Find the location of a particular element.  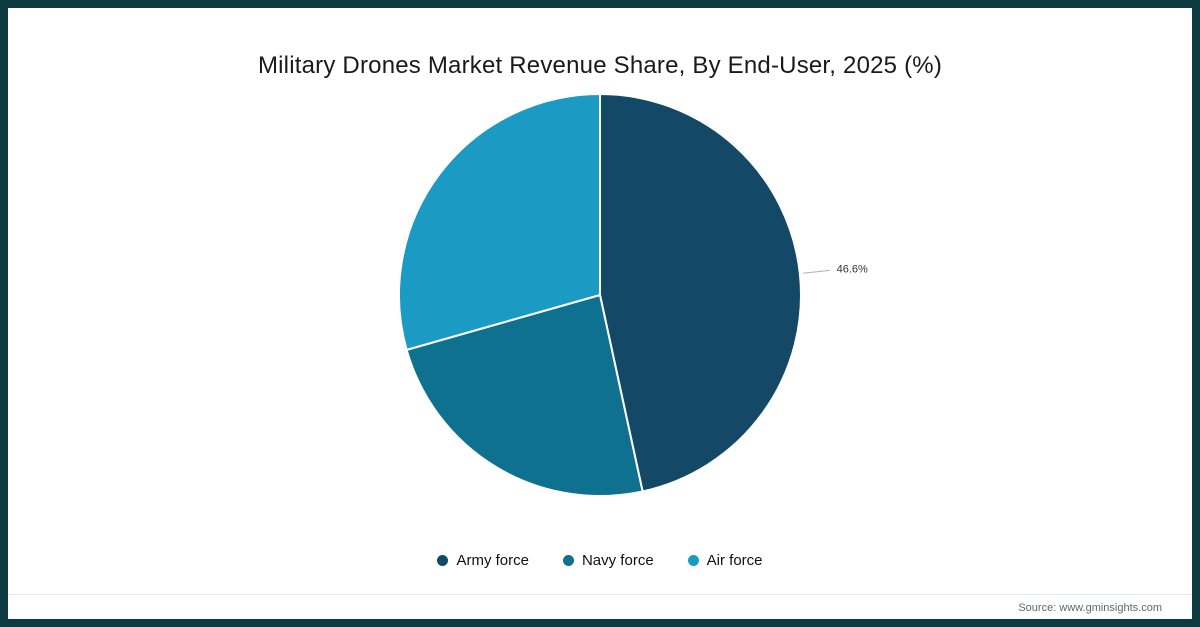

pie-slice-navy-force is located at coordinates (524, 395).